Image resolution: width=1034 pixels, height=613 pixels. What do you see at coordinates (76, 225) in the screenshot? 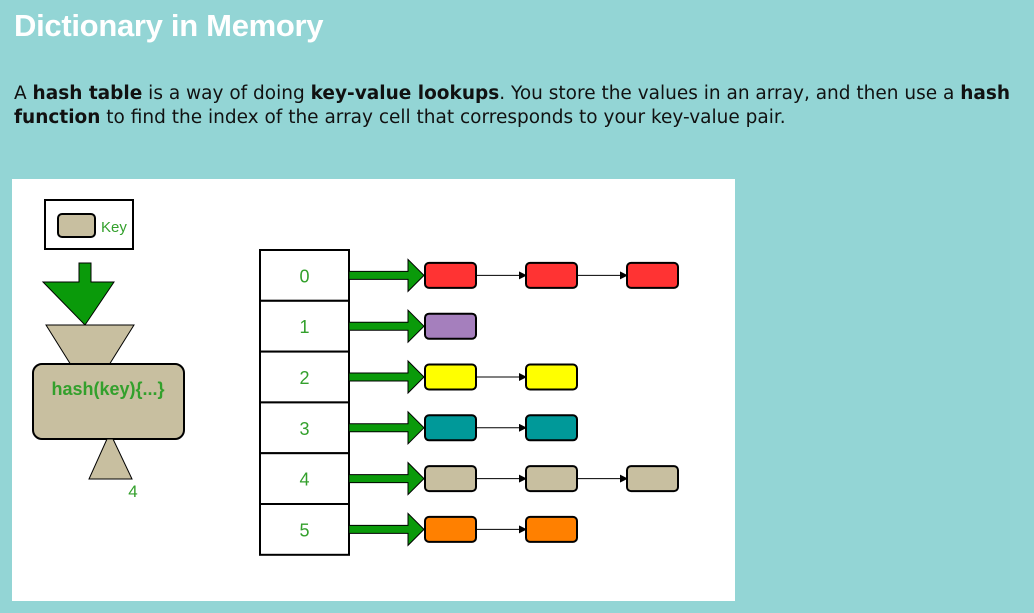
I see `key-sample-swatch` at bounding box center [76, 225].